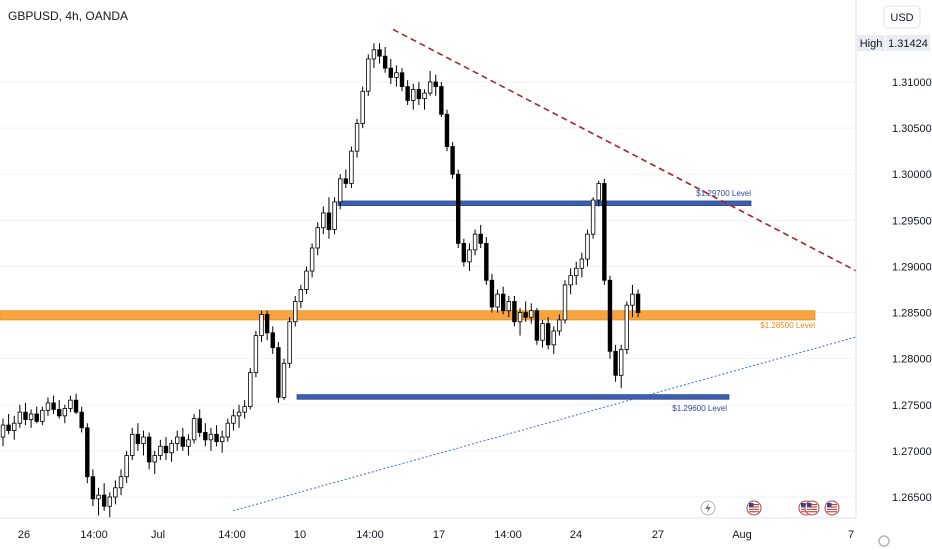  Describe the element at coordinates (851, 535) in the screenshot. I see `x-tick-label: 7` at that location.